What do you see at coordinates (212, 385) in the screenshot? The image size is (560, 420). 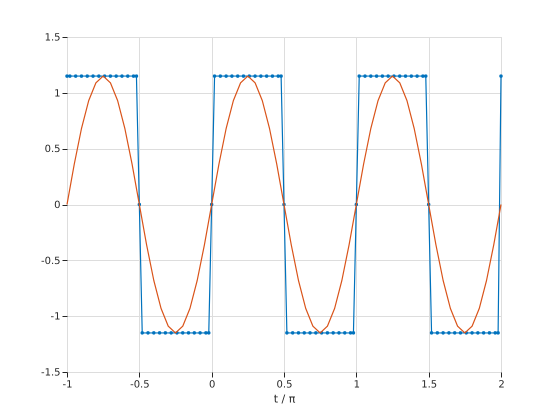 I see `x-tick-label: 0` at bounding box center [212, 385].